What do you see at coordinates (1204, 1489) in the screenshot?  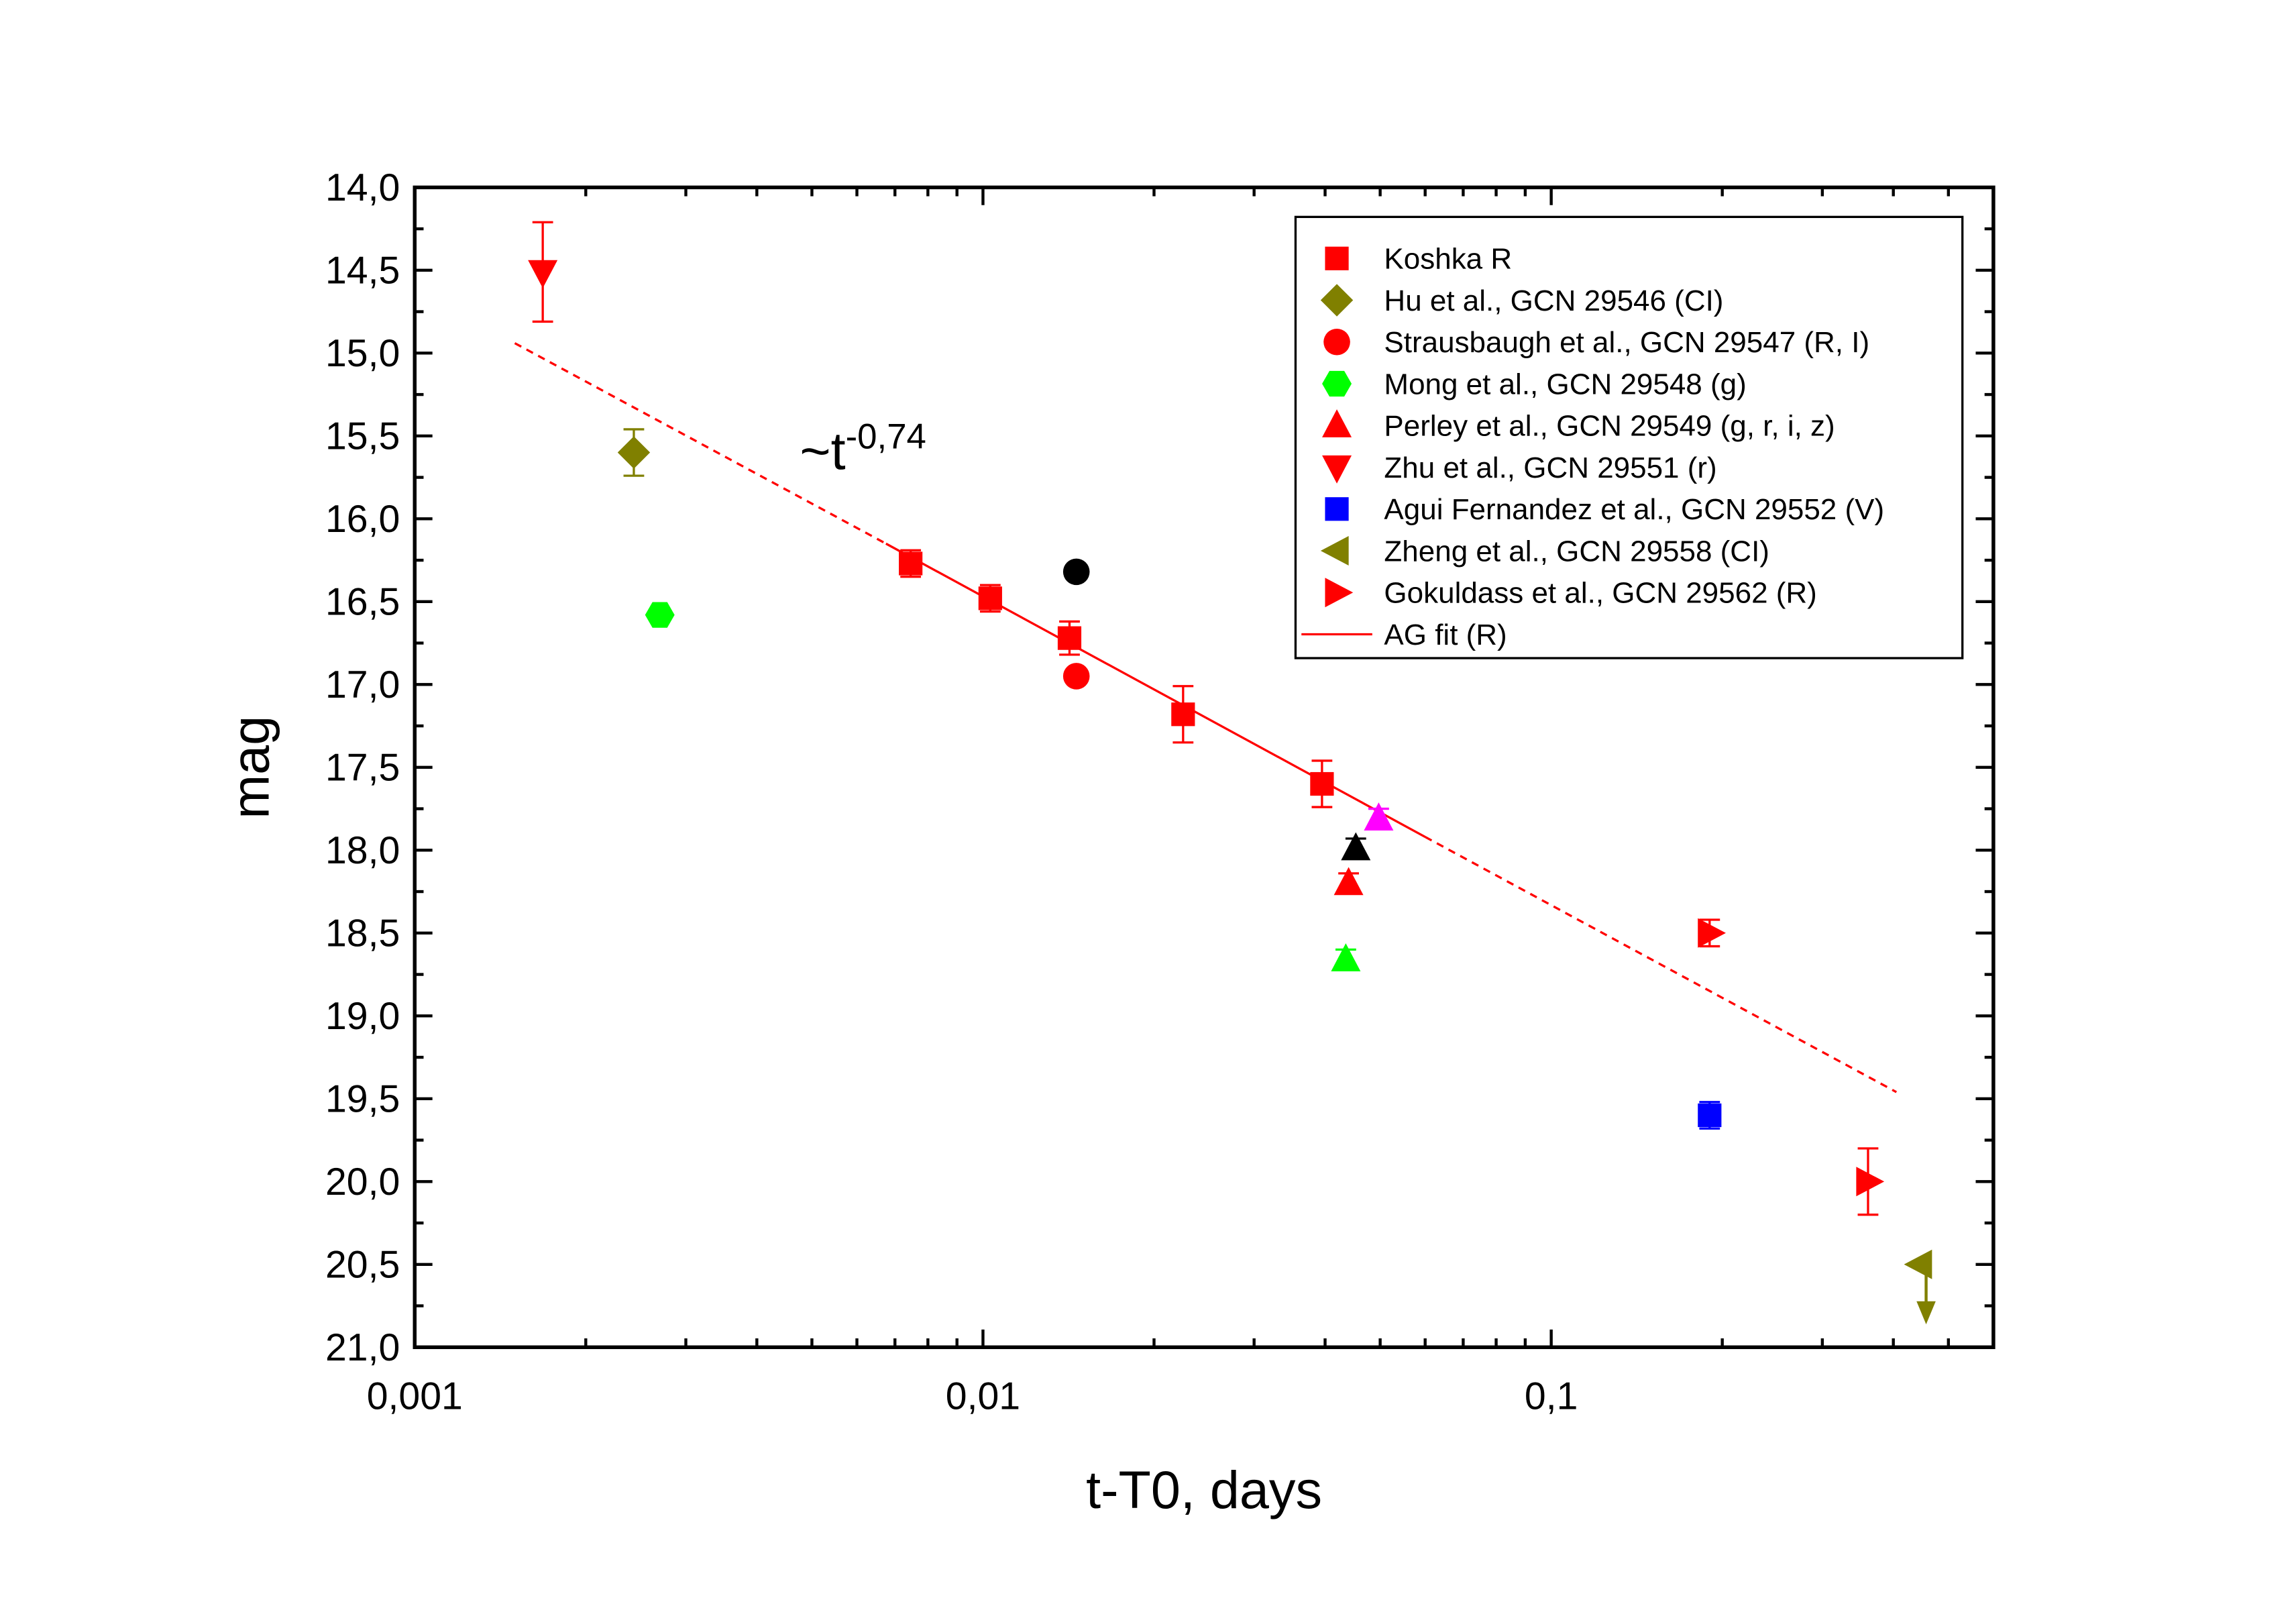 I see `x-axis-label: t-T0, days` at bounding box center [1204, 1489].